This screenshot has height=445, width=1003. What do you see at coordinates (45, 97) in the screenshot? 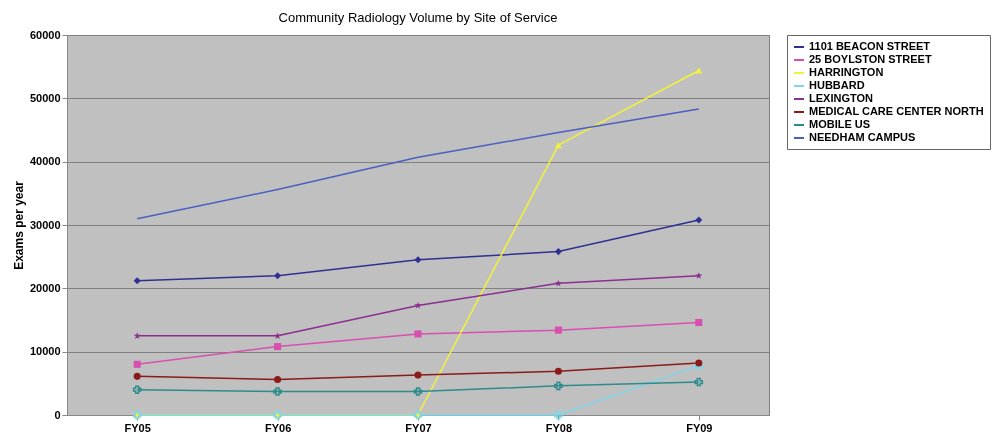
I see `y-tick-label: 50000` at bounding box center [45, 97].